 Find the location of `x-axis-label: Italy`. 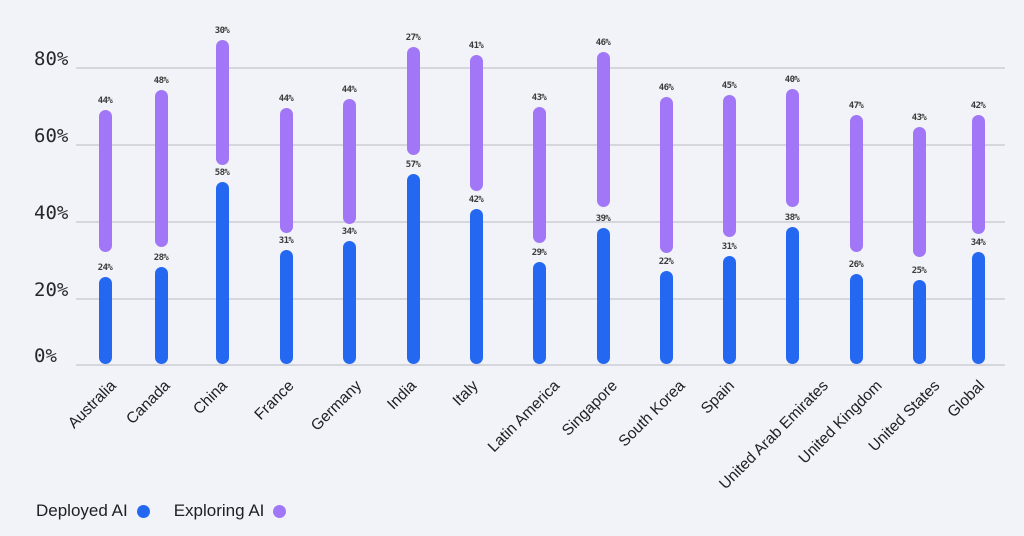

x-axis-label: Italy is located at coordinates (465, 393).